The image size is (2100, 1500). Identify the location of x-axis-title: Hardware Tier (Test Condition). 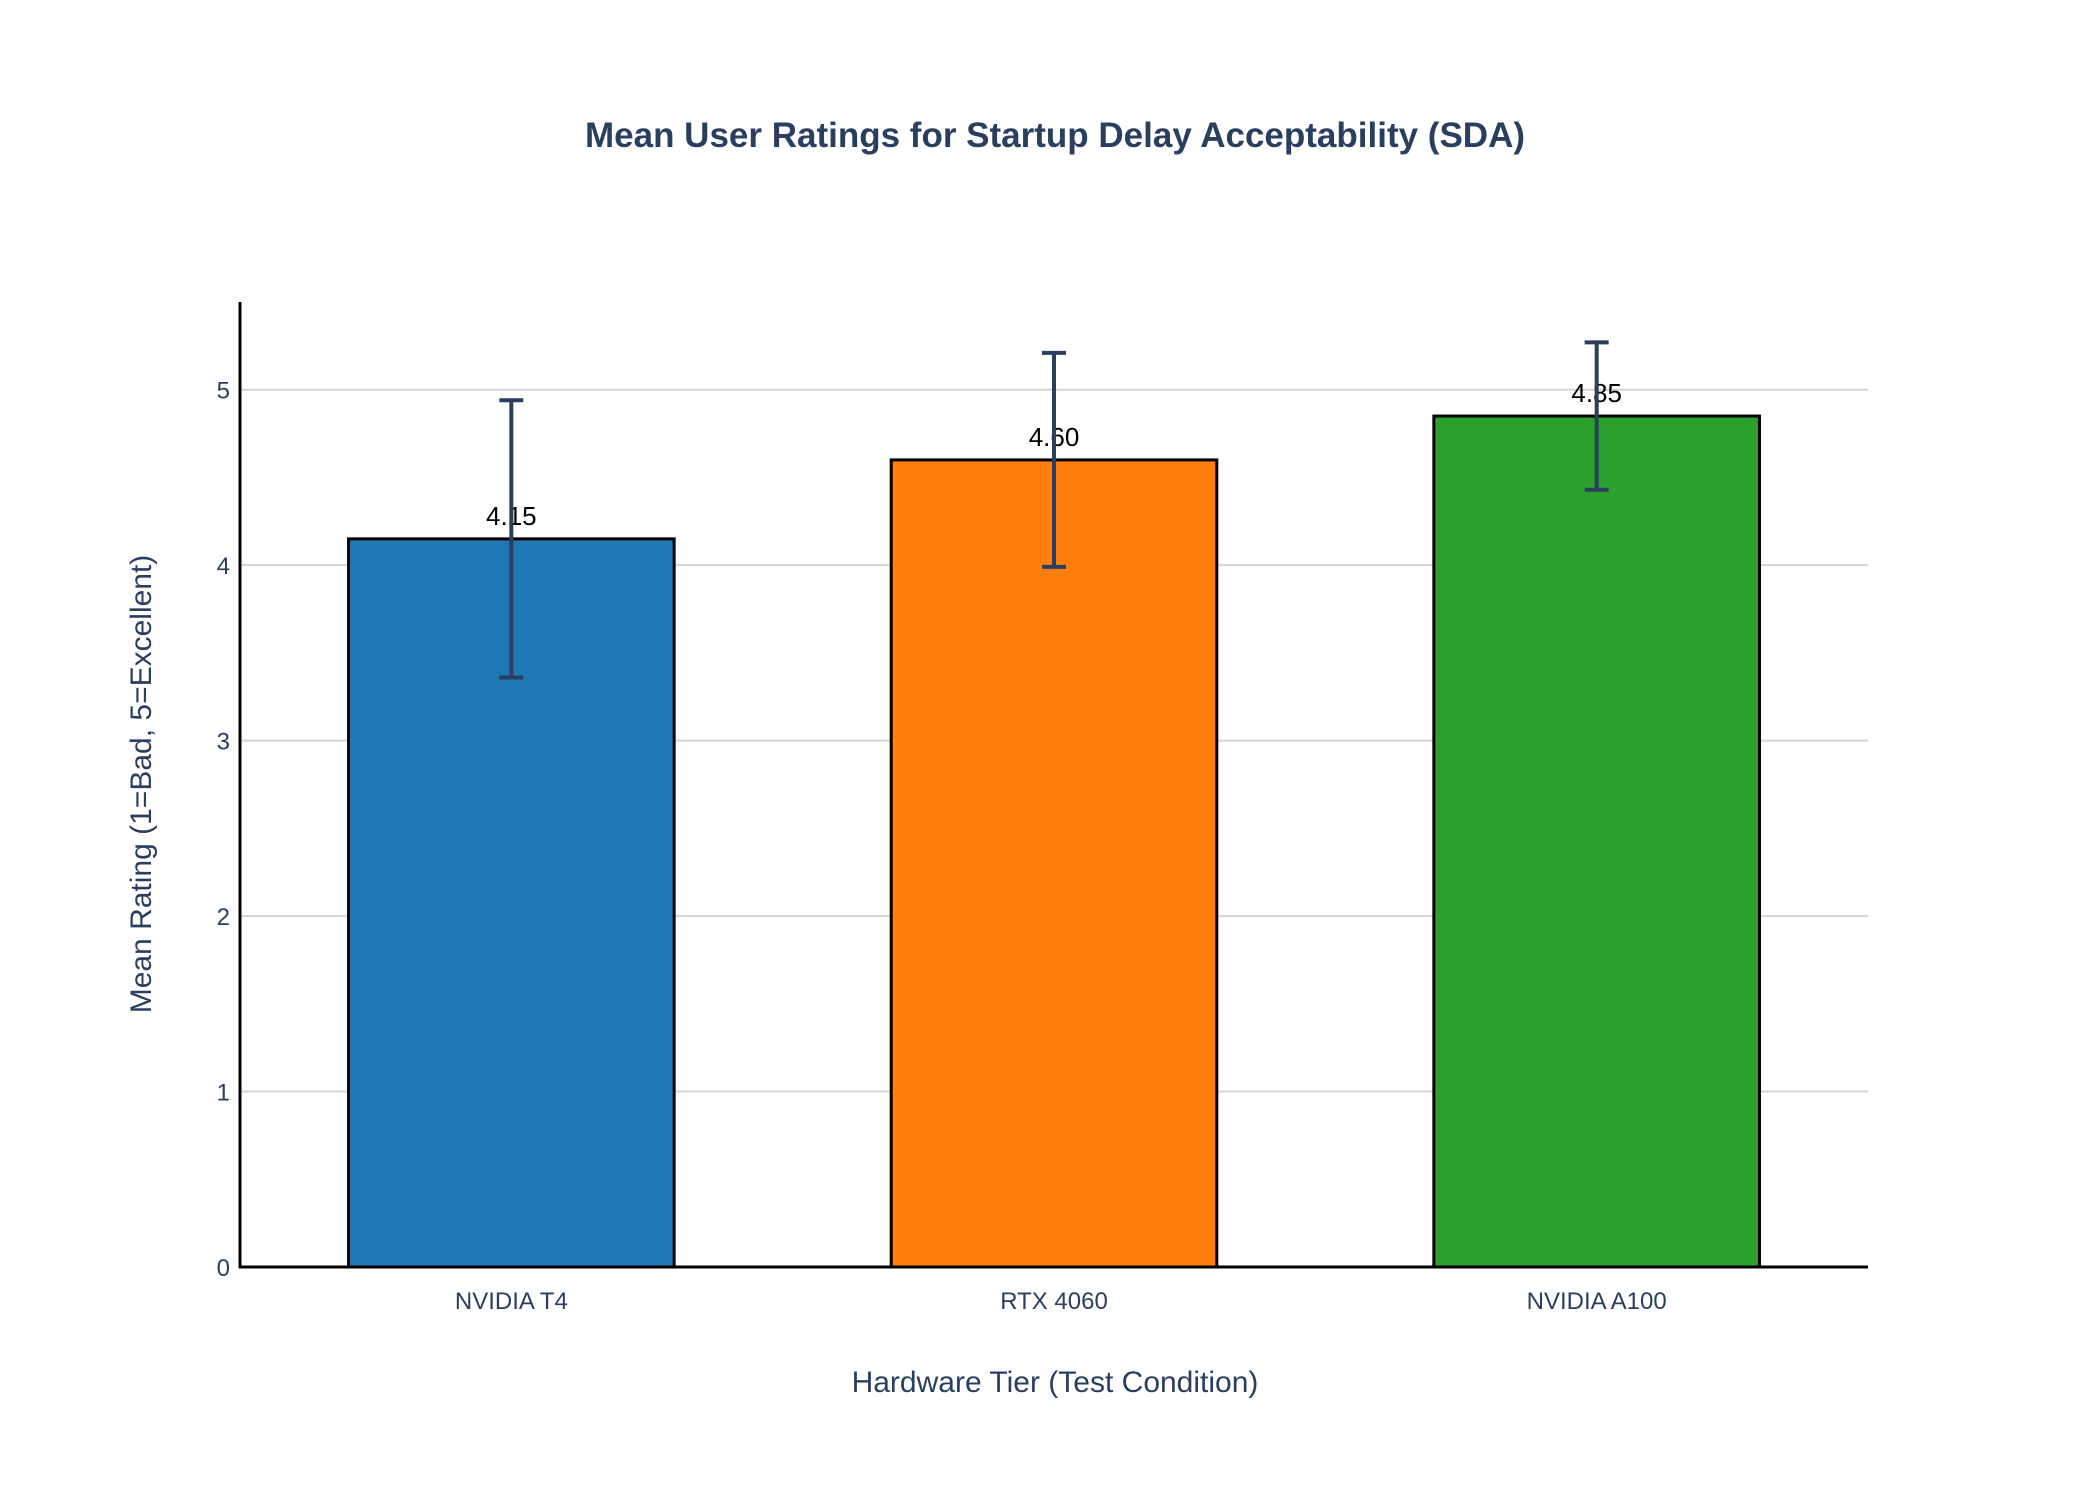
(1055, 1382).